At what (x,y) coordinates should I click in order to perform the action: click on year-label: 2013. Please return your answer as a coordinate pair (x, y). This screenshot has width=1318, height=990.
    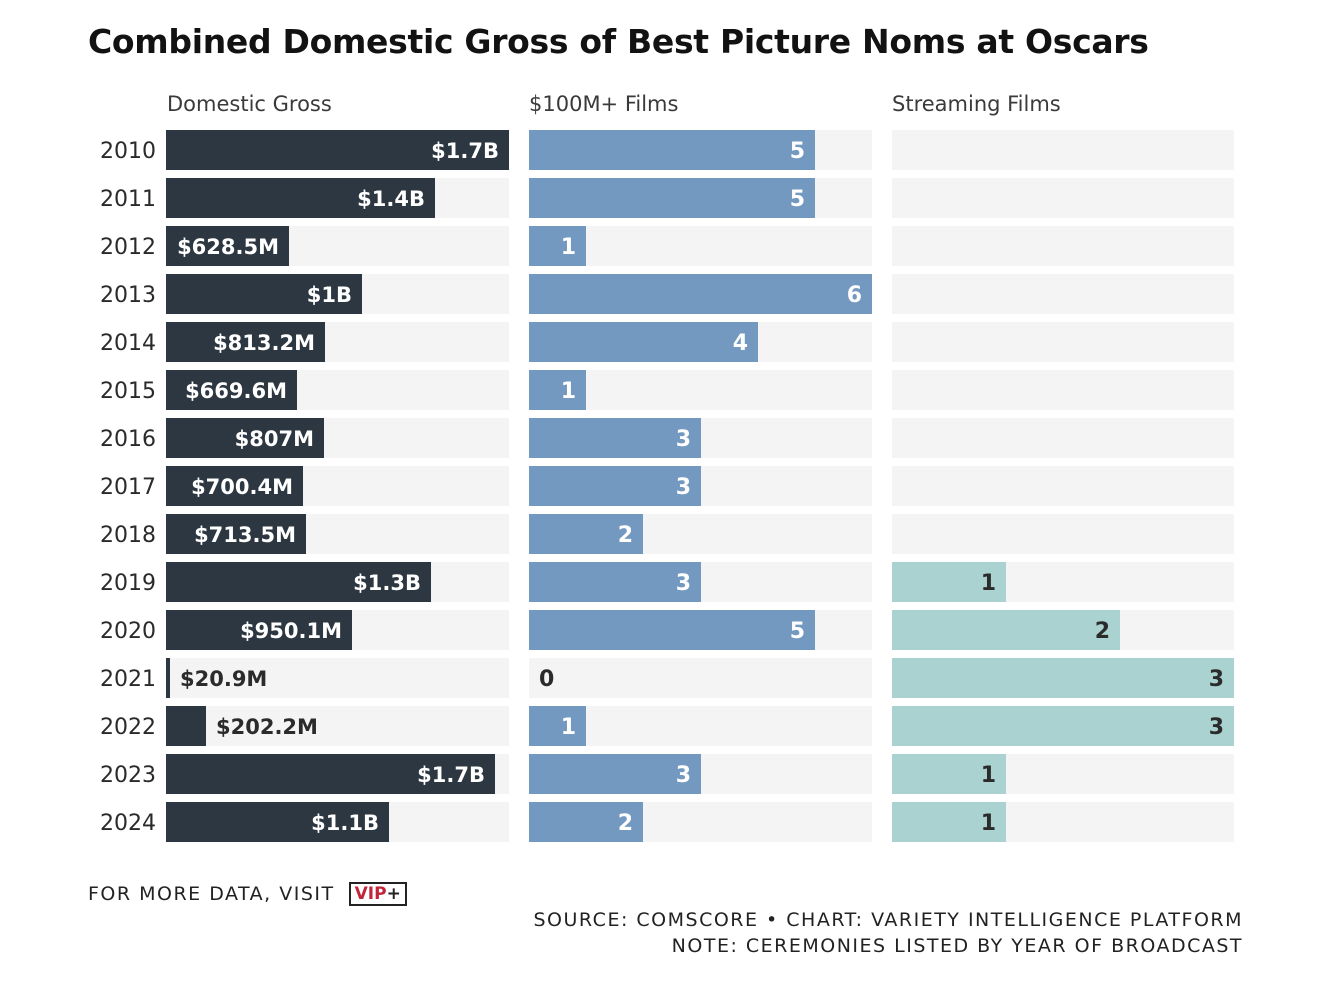
    Looking at the image, I should click on (128, 295).